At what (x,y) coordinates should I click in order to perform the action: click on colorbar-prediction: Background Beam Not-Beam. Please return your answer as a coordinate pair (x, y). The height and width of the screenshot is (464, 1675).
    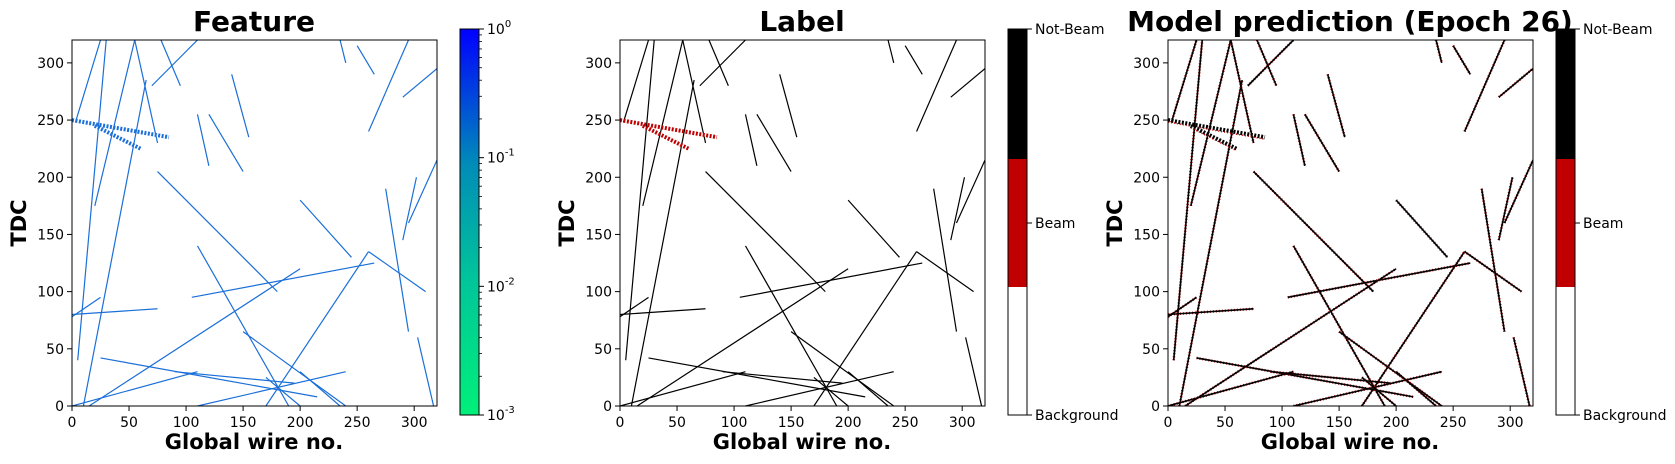
    Looking at the image, I should click on (1611, 223).